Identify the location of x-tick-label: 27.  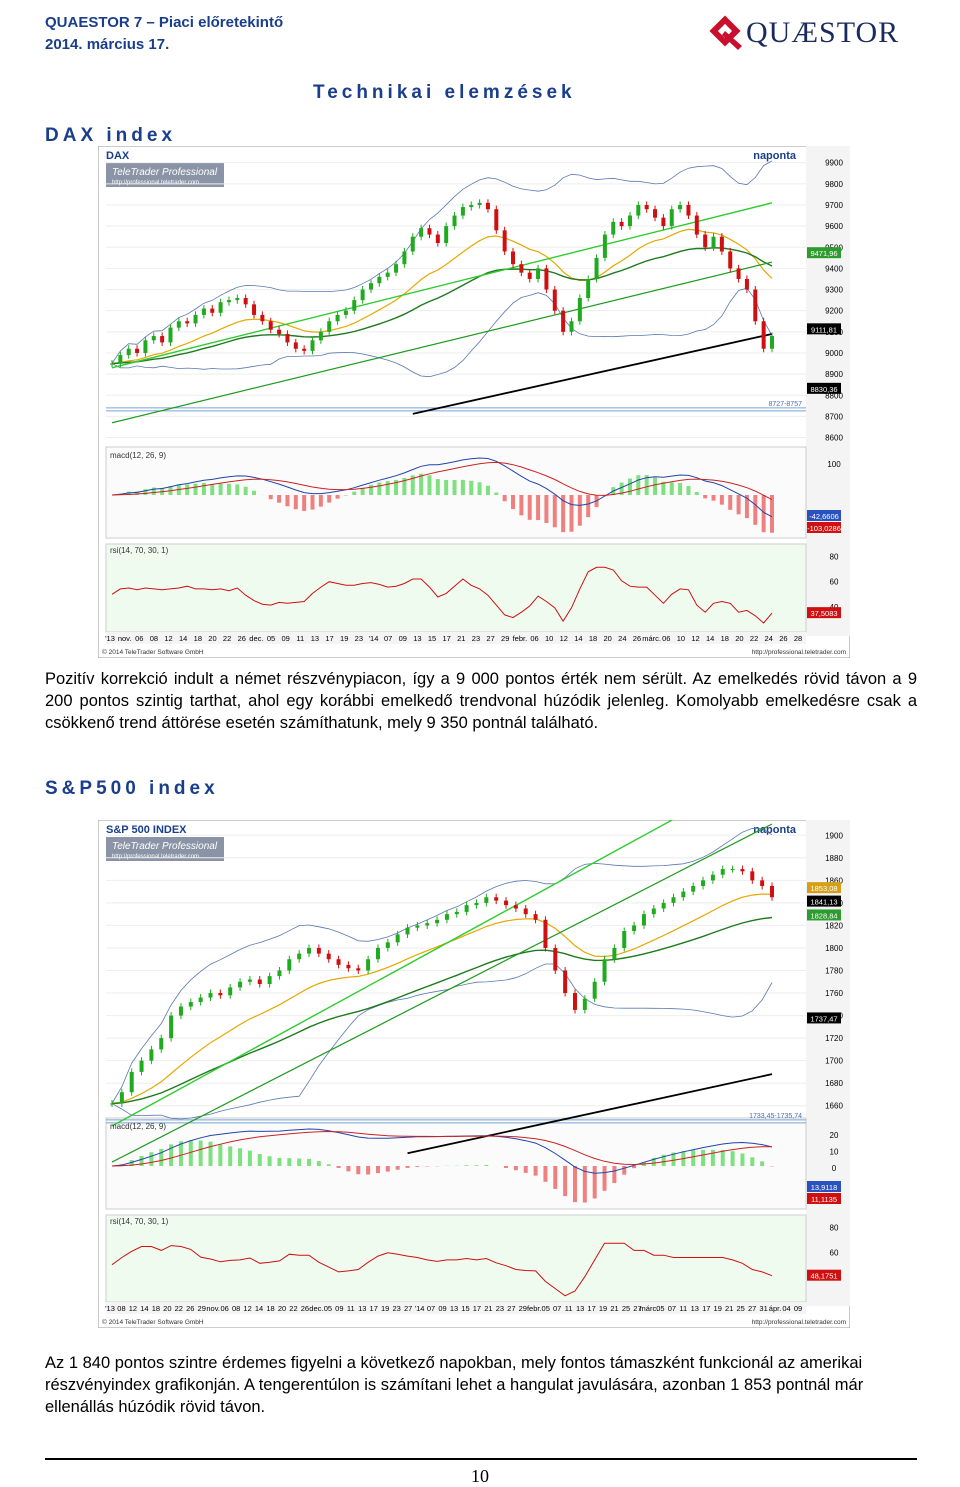
(490, 638).